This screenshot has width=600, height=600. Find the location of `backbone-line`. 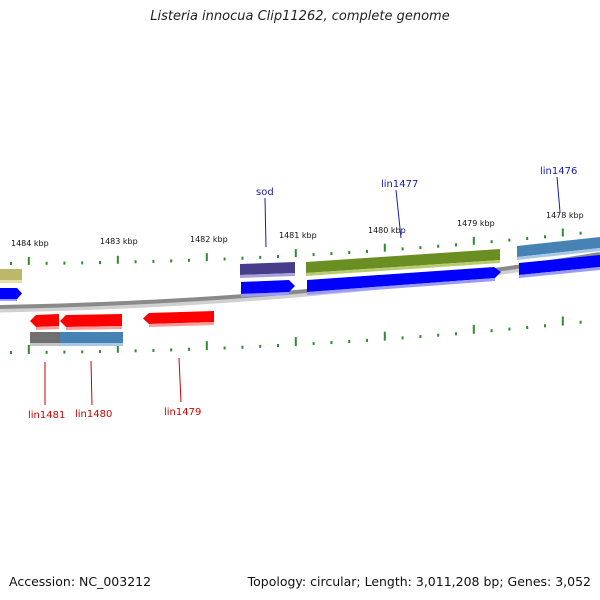

backbone-line is located at coordinates (300, 280).